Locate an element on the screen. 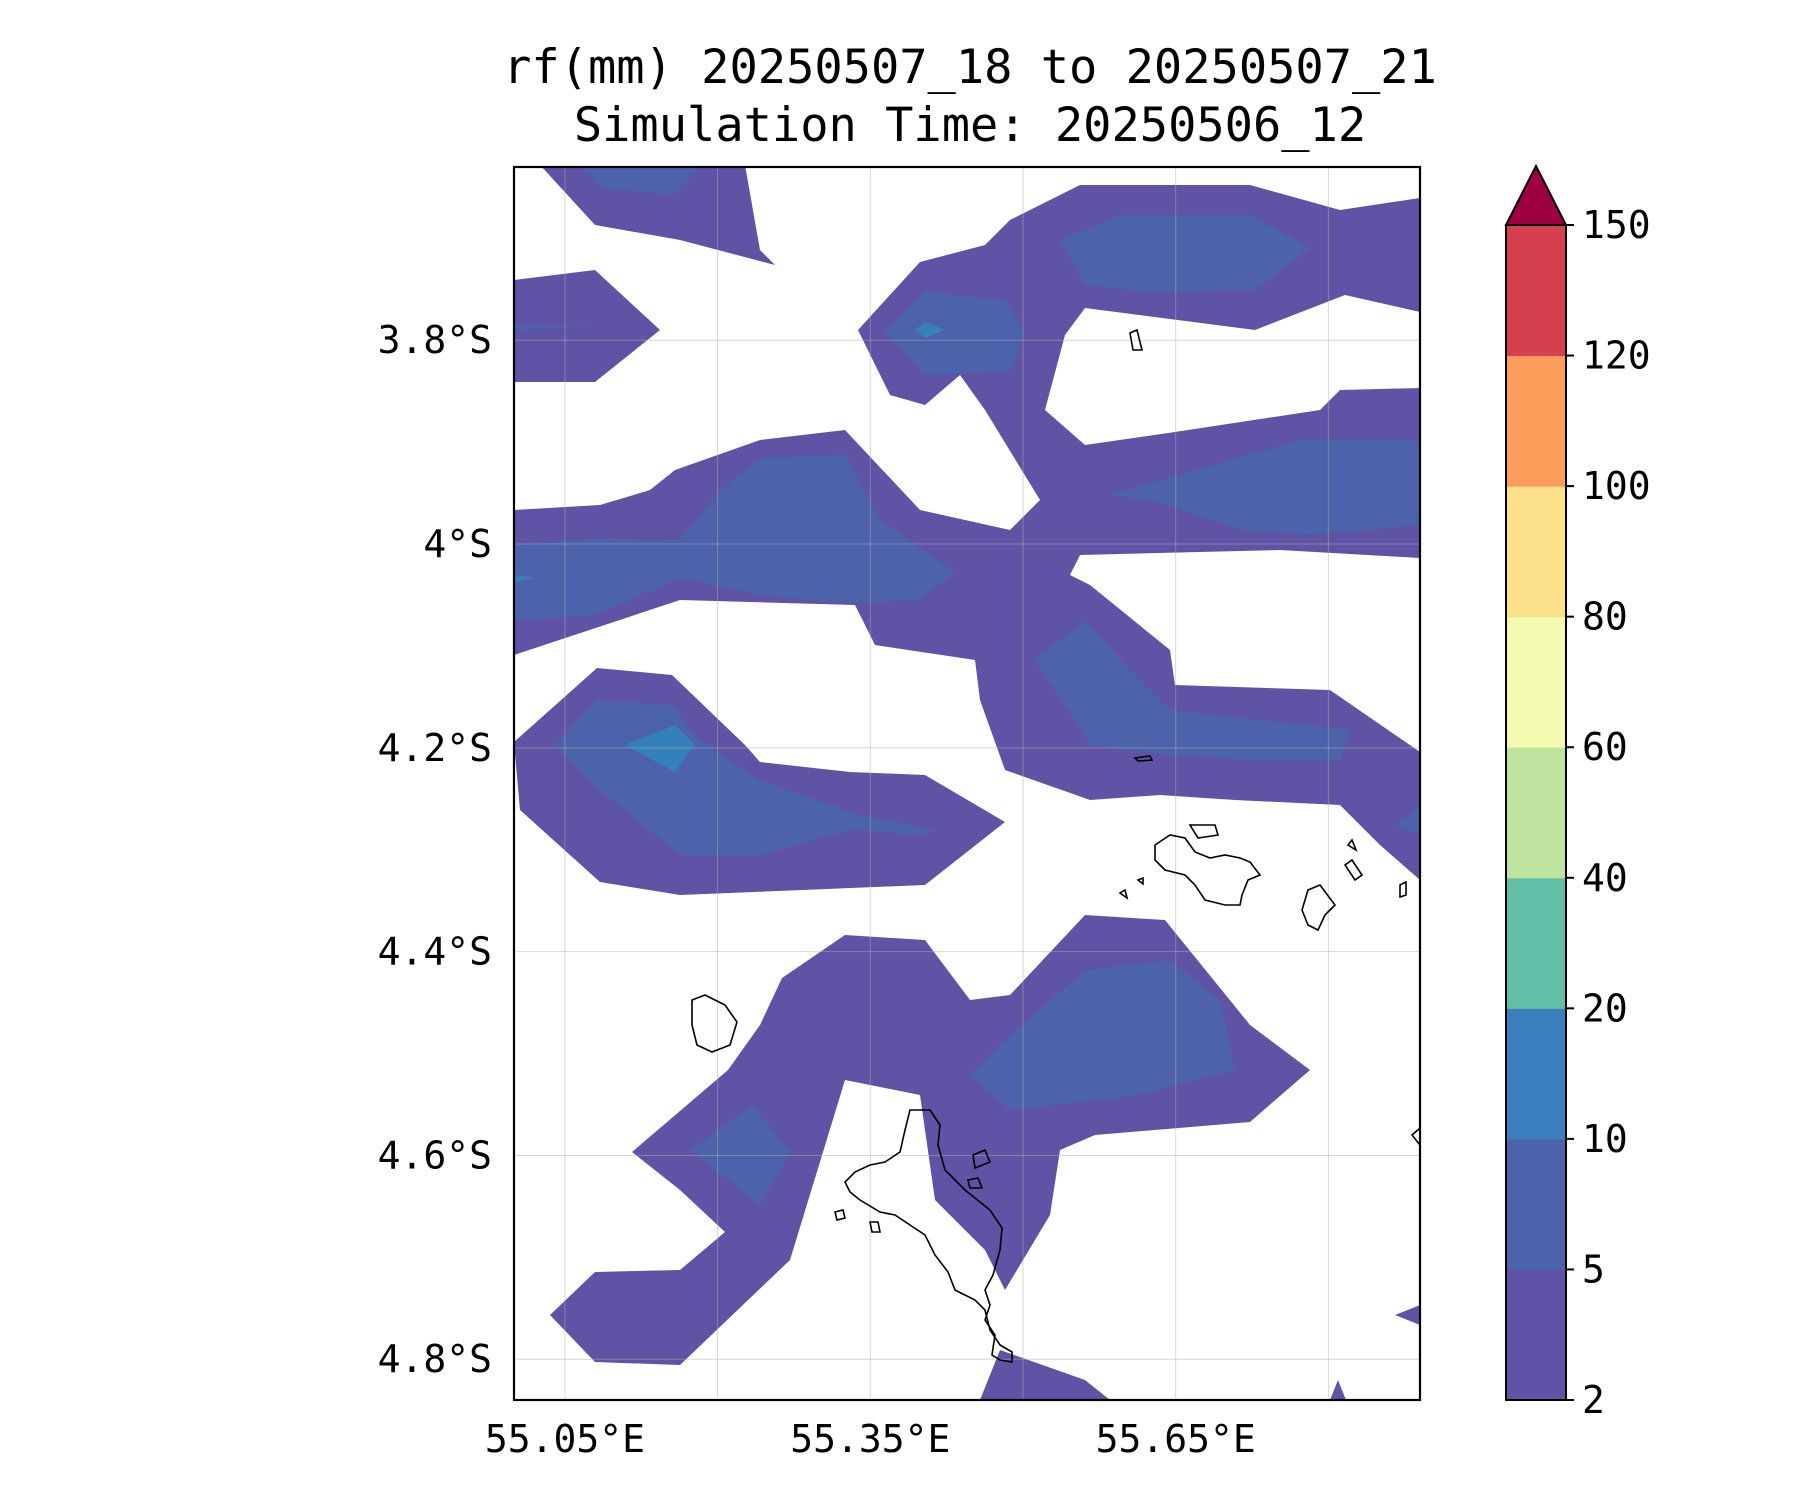 The image size is (1800, 1500). title-line-1: rf(mm) 20250507_18 to 20250507_21 is located at coordinates (970, 67).